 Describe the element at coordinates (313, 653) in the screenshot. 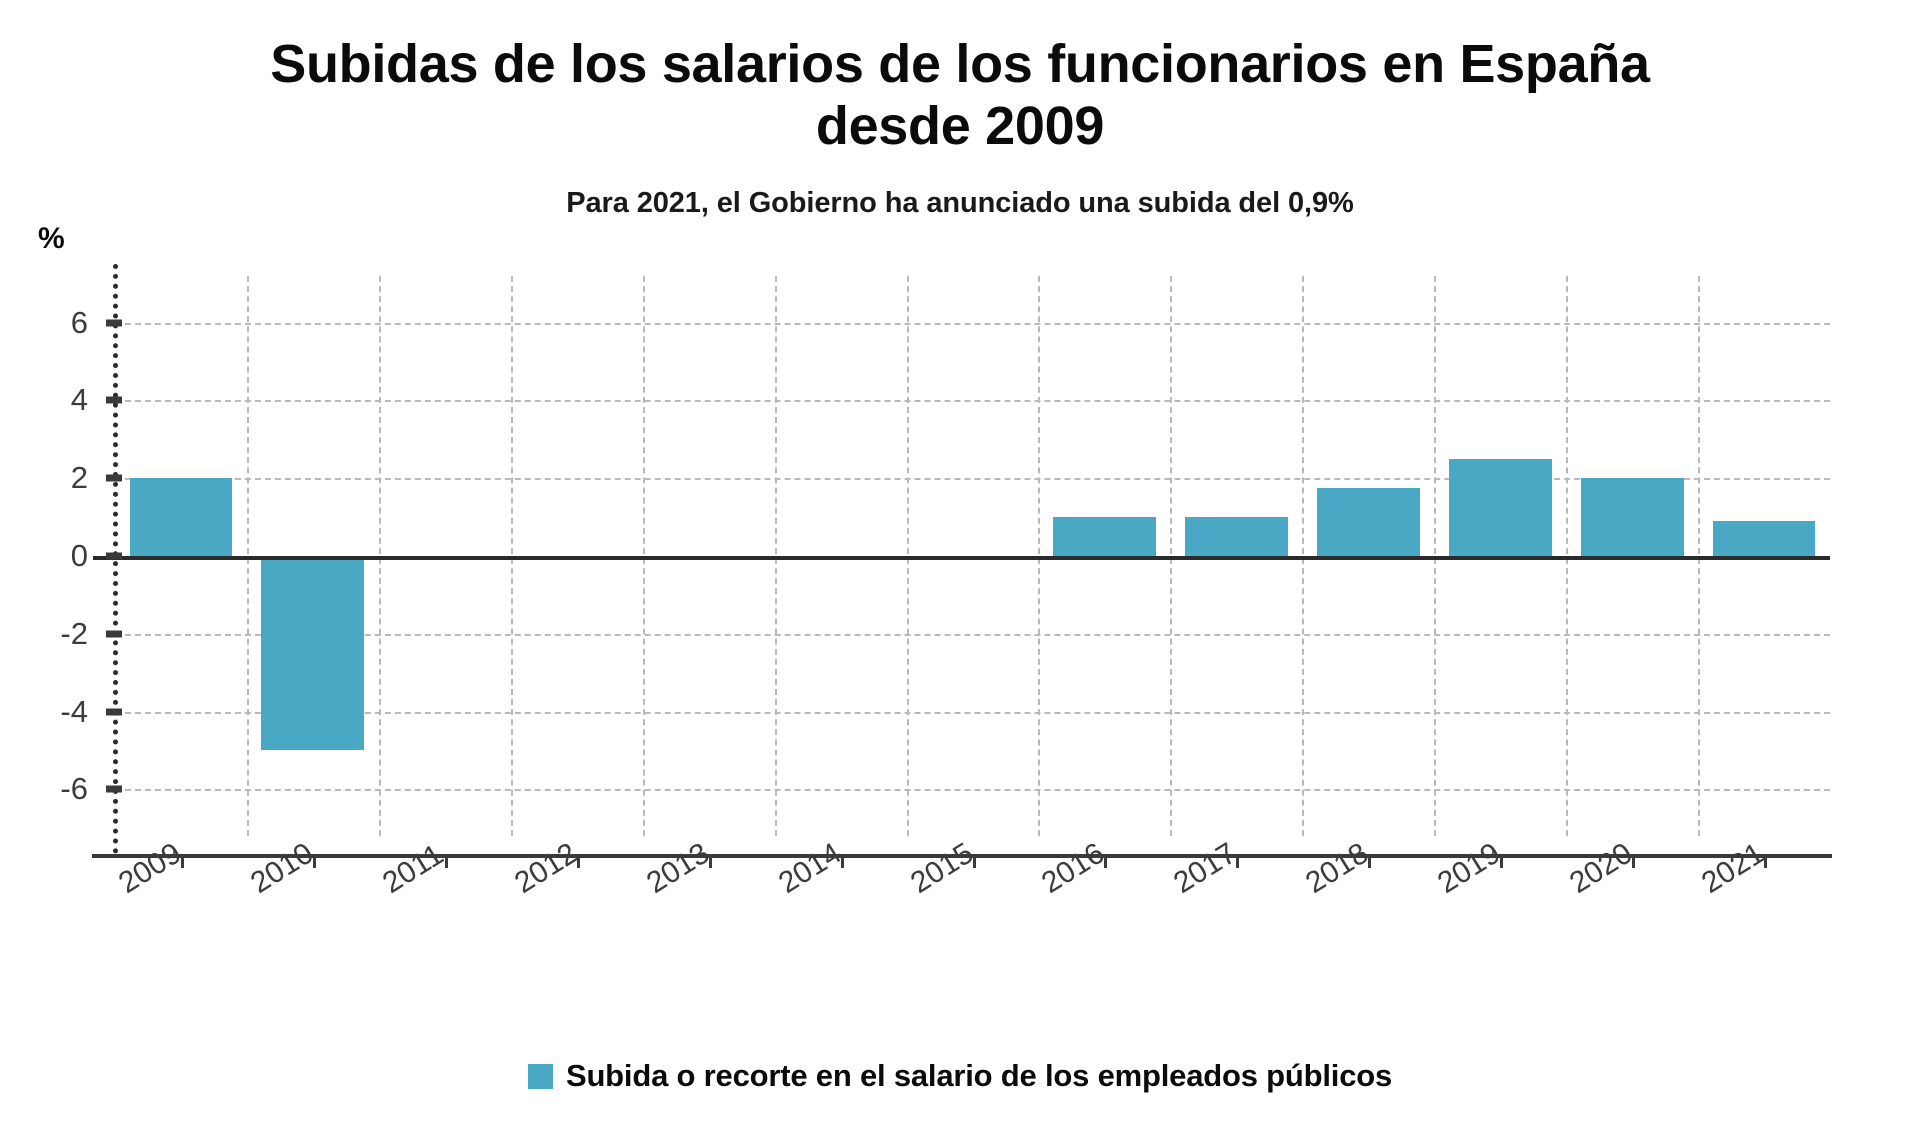

I see `bar-2010` at that location.